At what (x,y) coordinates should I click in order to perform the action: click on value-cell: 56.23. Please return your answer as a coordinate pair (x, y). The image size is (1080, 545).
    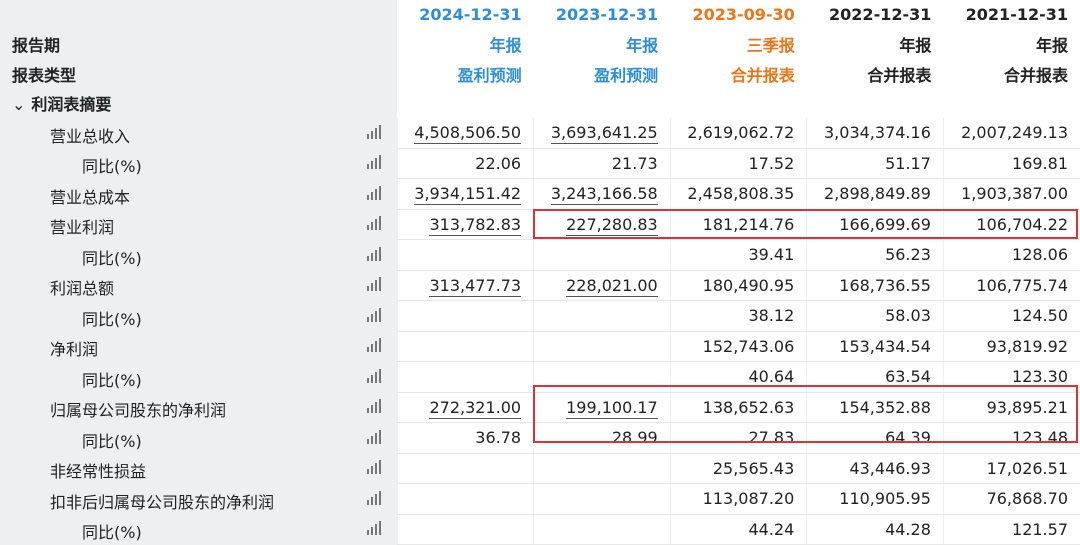
    Looking at the image, I should click on (875, 255).